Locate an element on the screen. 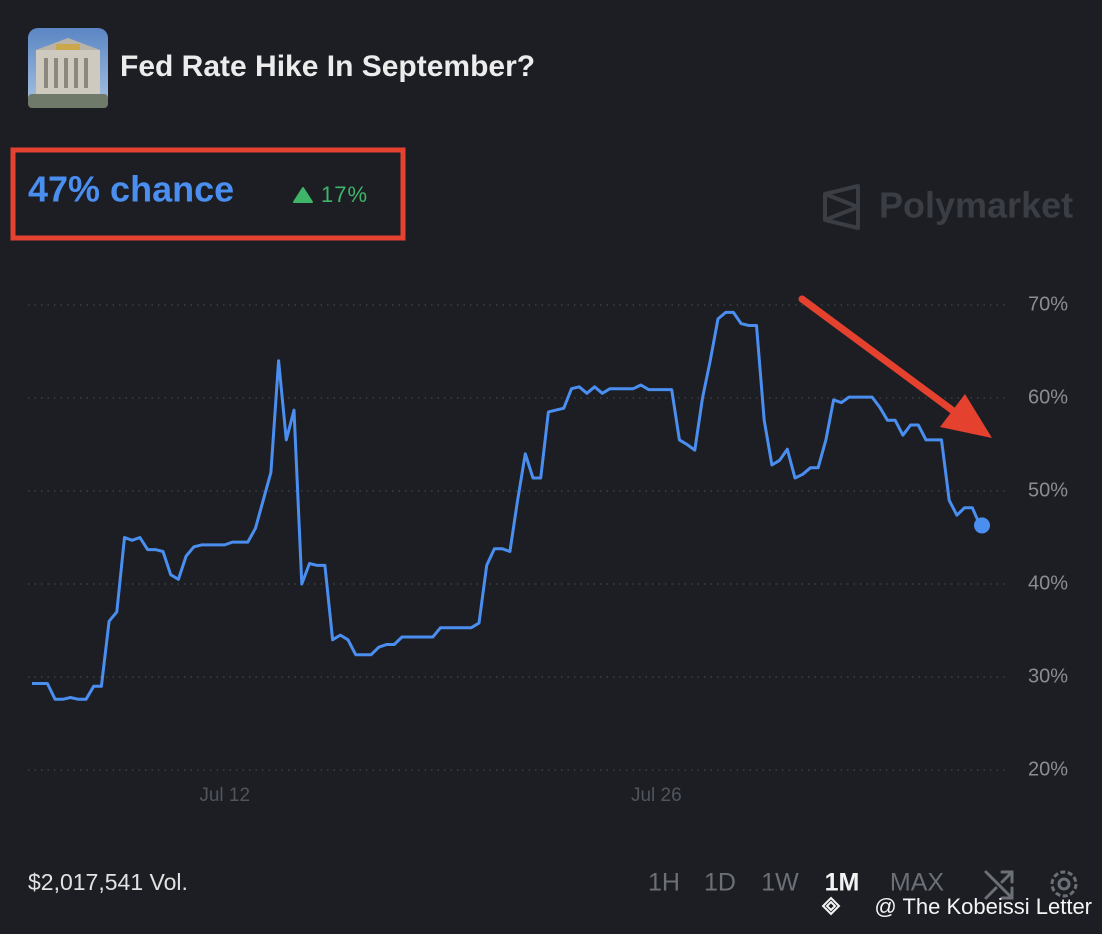 Image resolution: width=1102 pixels, height=934 pixels. annotation-arrow is located at coordinates (895, 366).